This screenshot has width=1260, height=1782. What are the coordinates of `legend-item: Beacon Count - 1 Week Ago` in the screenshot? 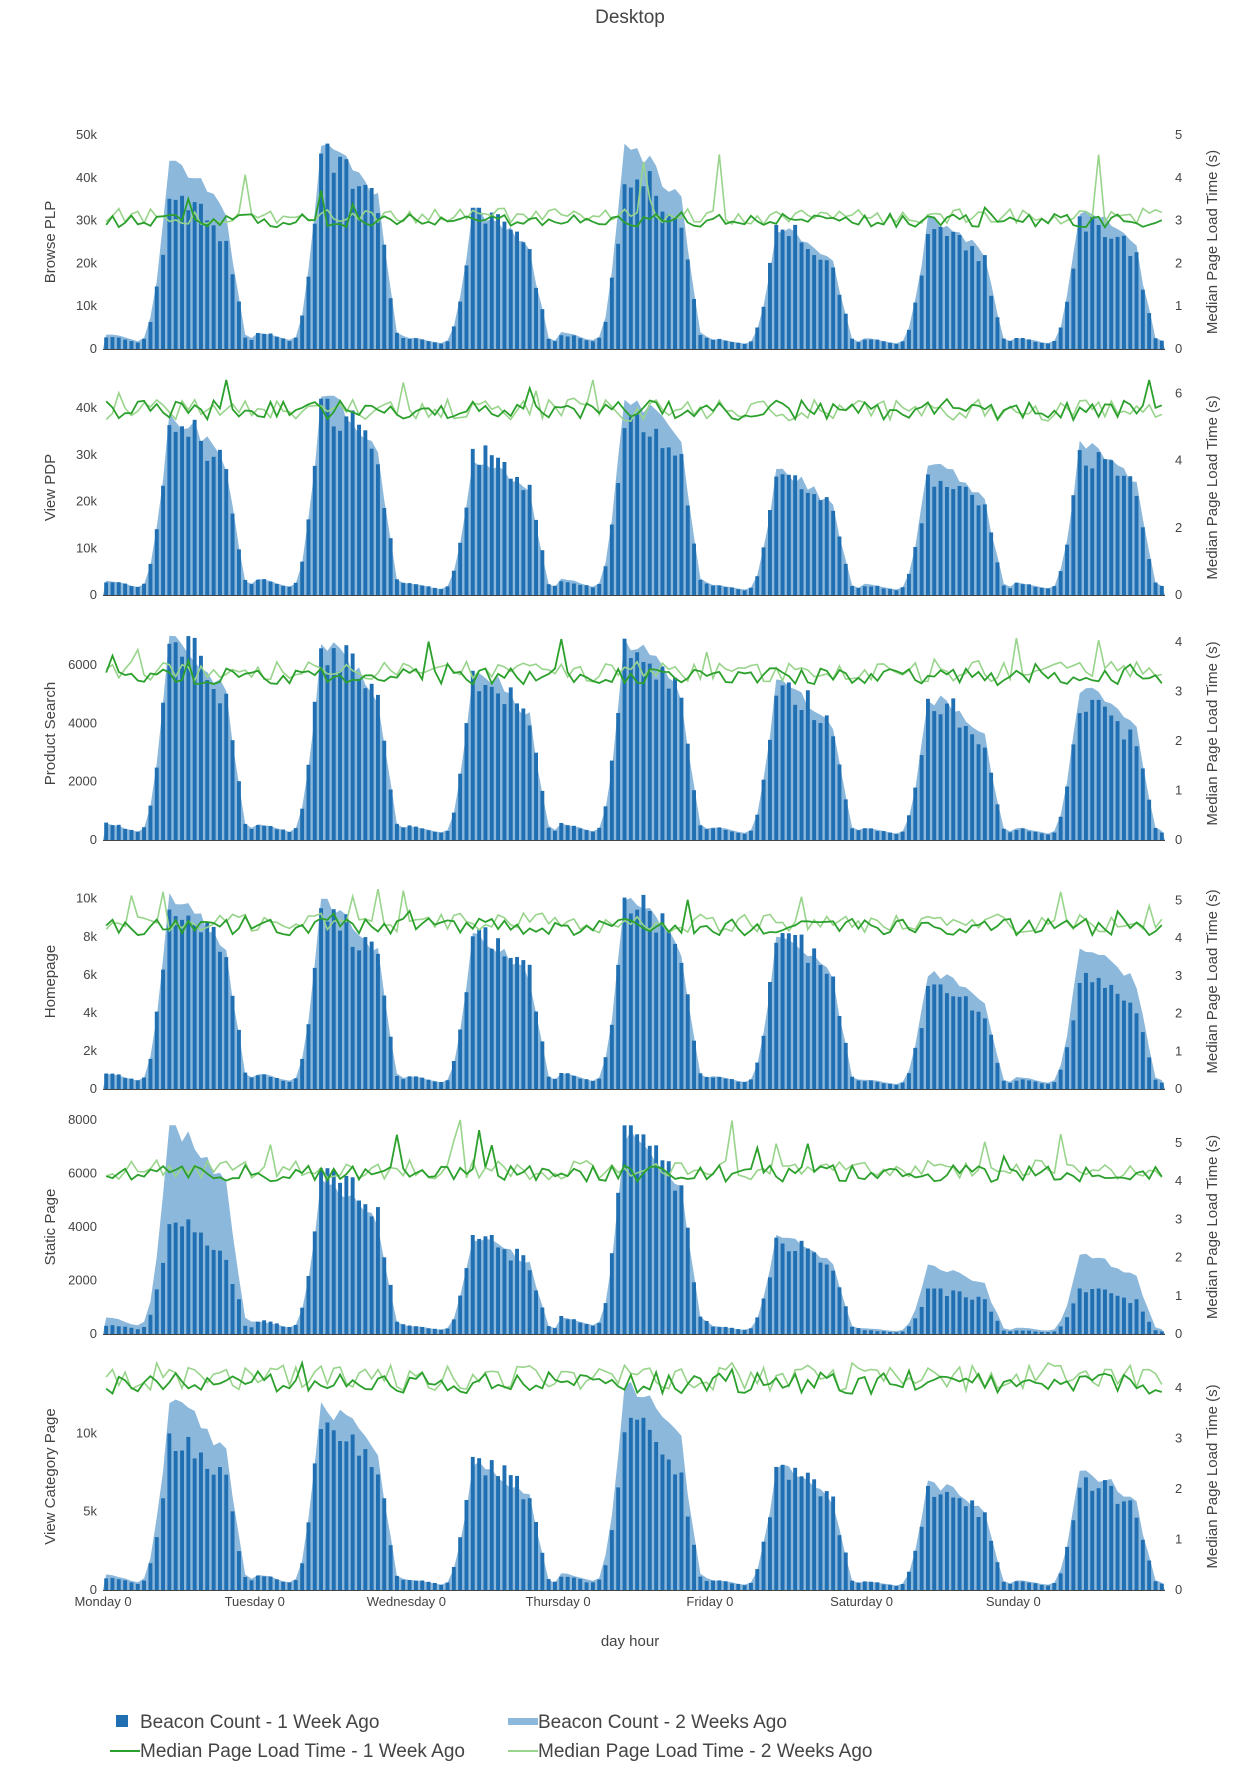 It's located at (247, 1722).